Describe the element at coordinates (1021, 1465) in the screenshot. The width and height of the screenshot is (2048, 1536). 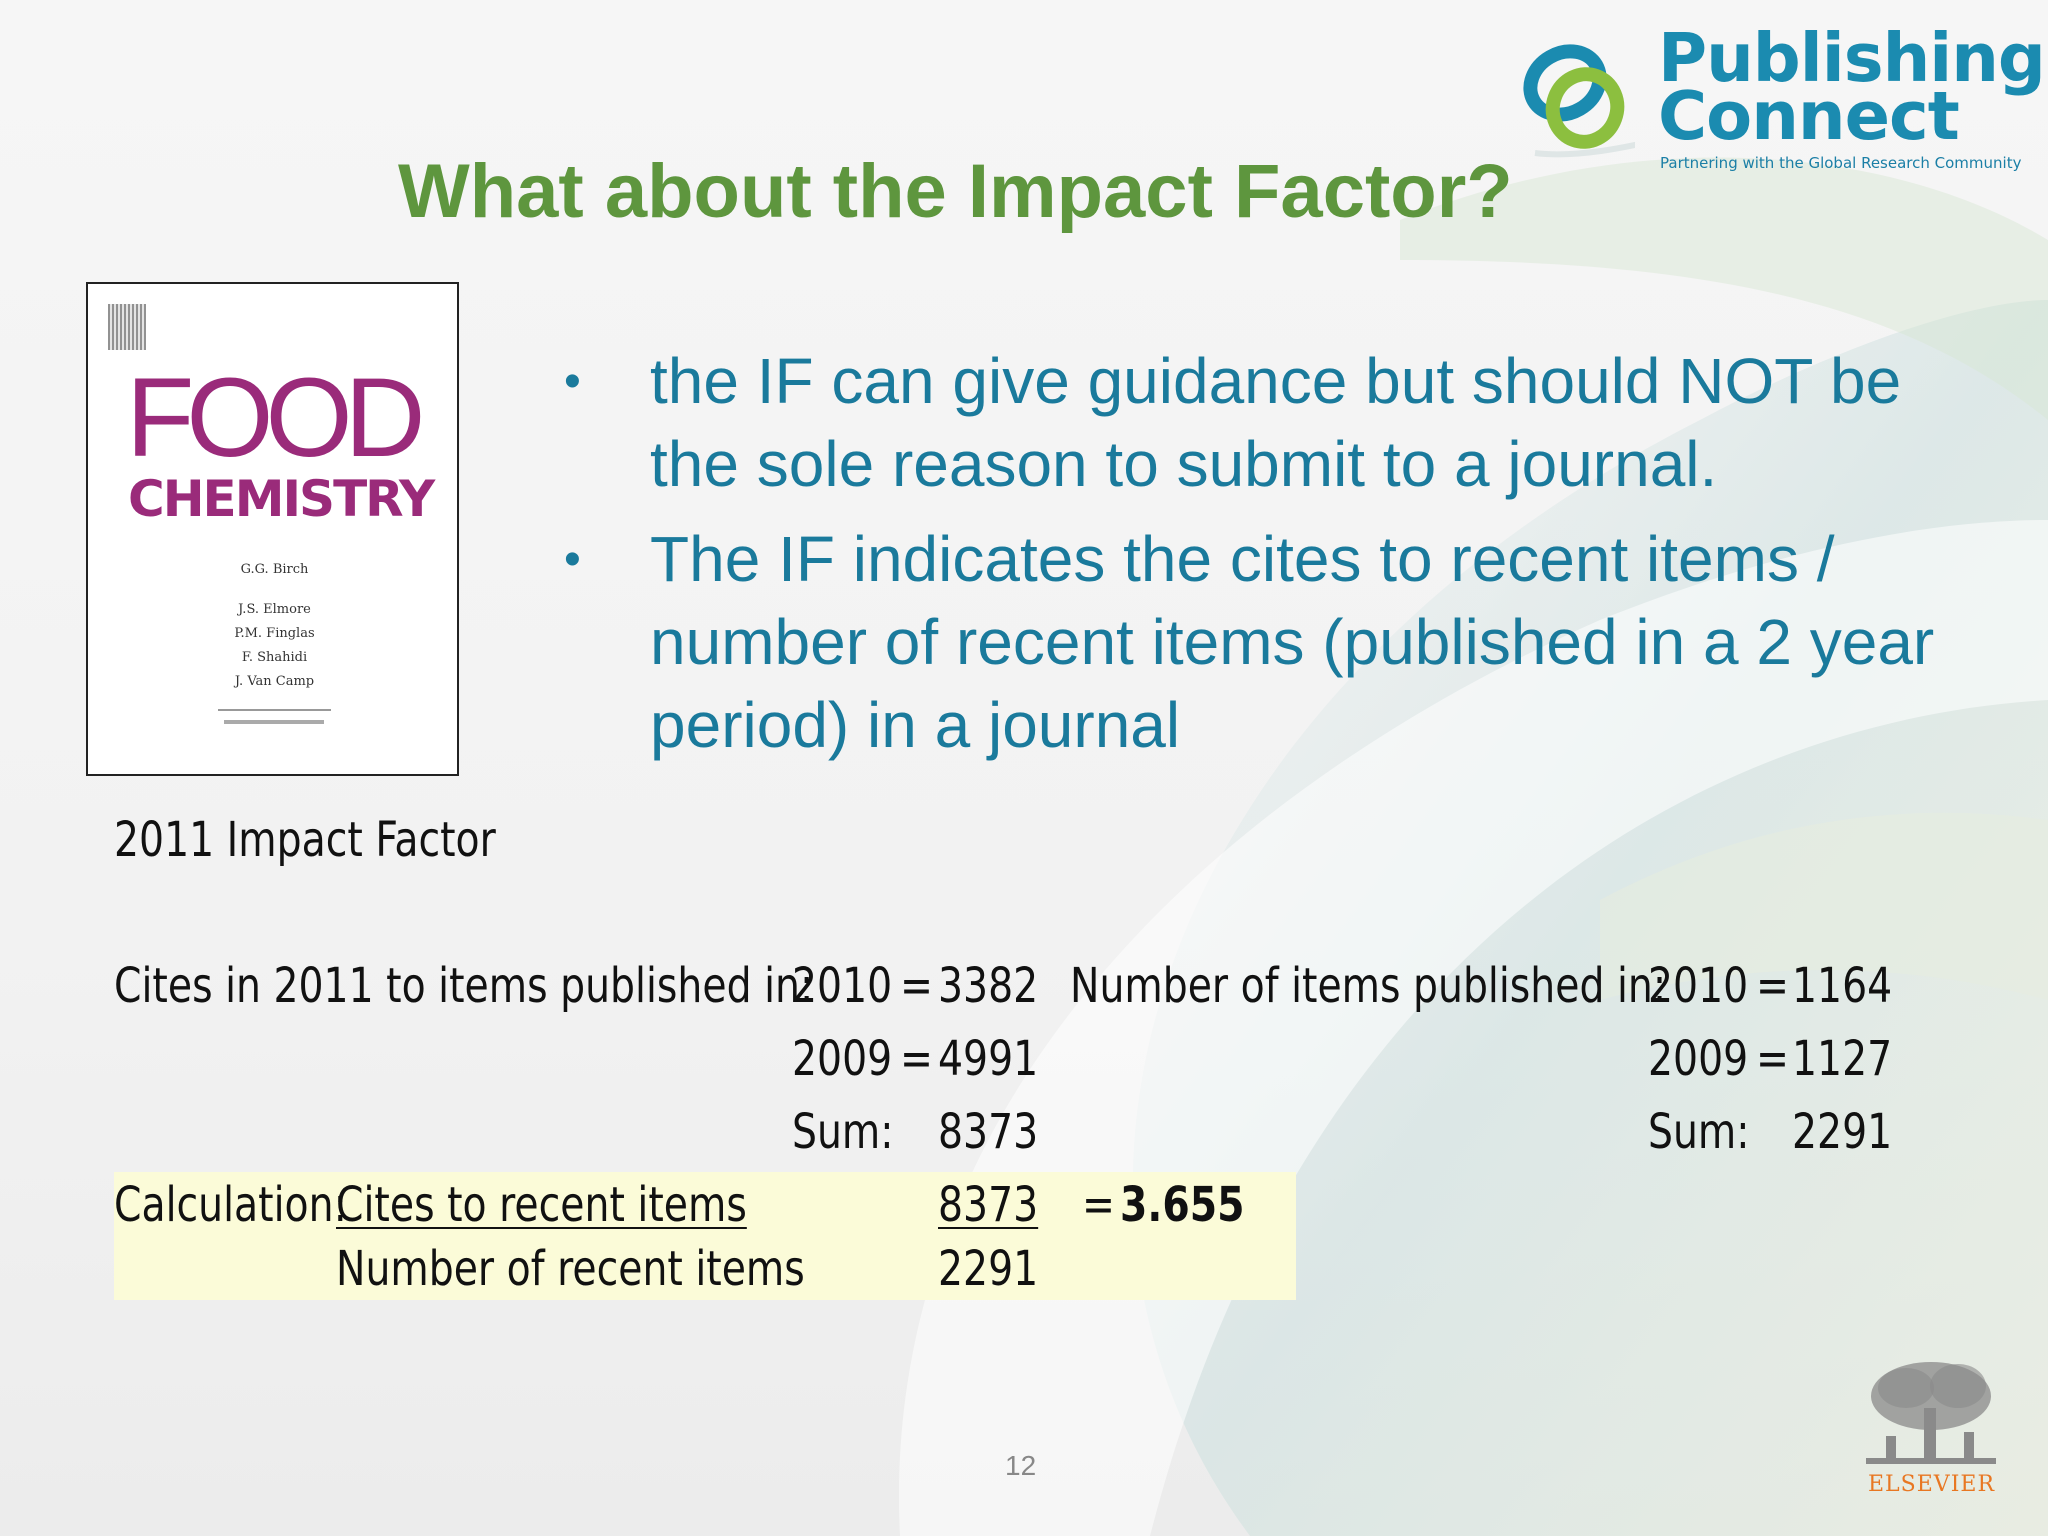
I see `page-number: 12` at that location.